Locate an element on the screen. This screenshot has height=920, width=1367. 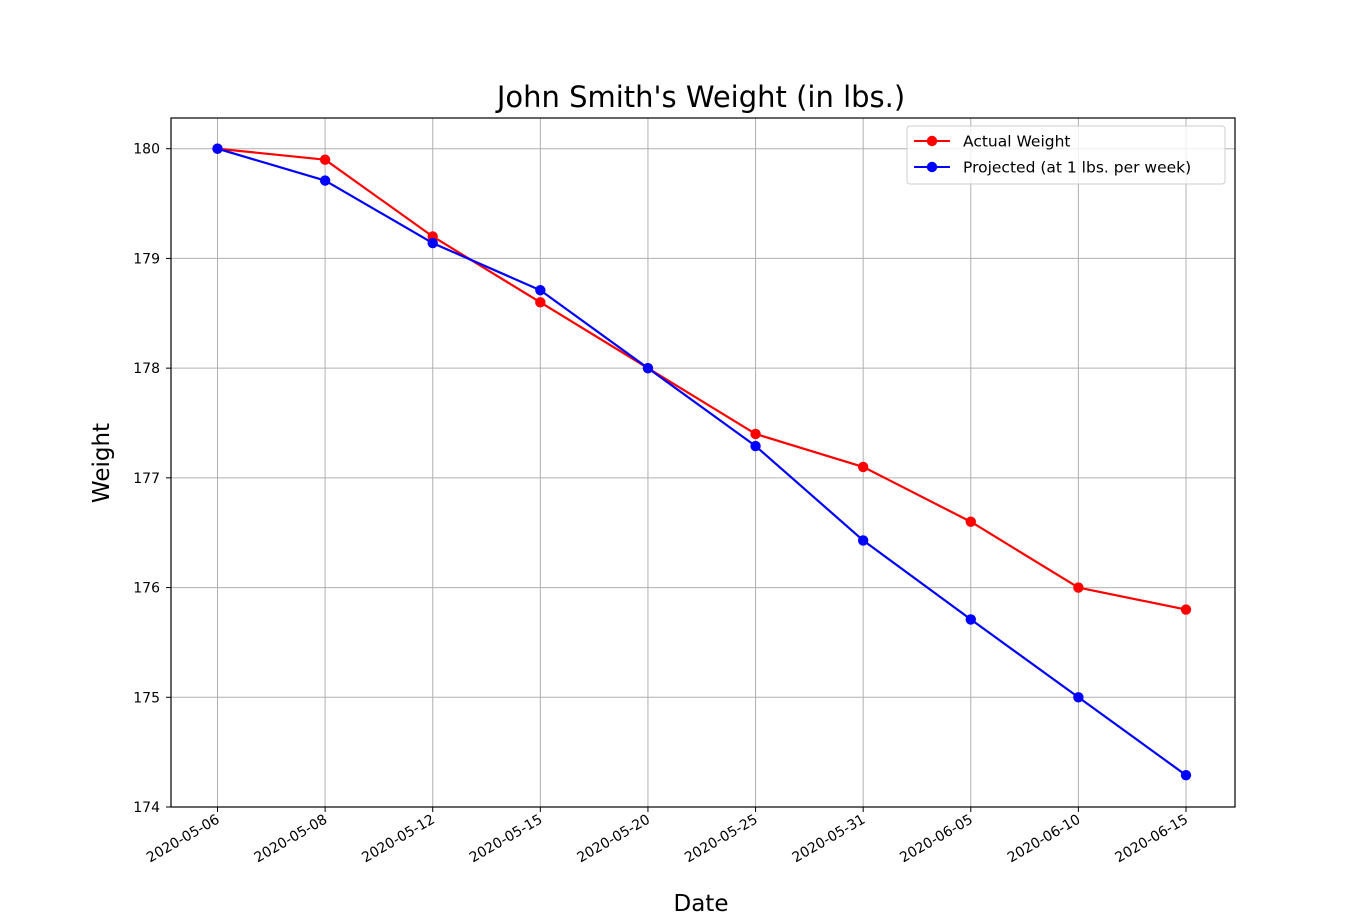
legend-label-actual-weight: Actual Weight is located at coordinates (1017, 142).